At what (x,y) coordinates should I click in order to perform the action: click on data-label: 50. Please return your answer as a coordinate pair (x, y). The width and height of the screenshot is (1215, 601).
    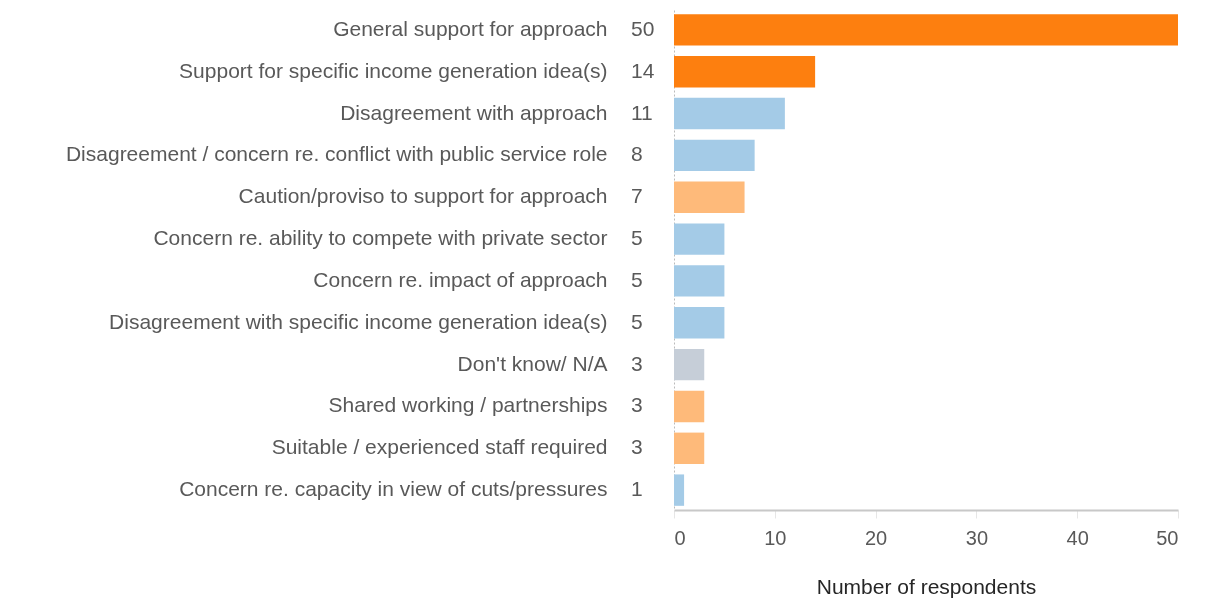
    Looking at the image, I should click on (643, 28).